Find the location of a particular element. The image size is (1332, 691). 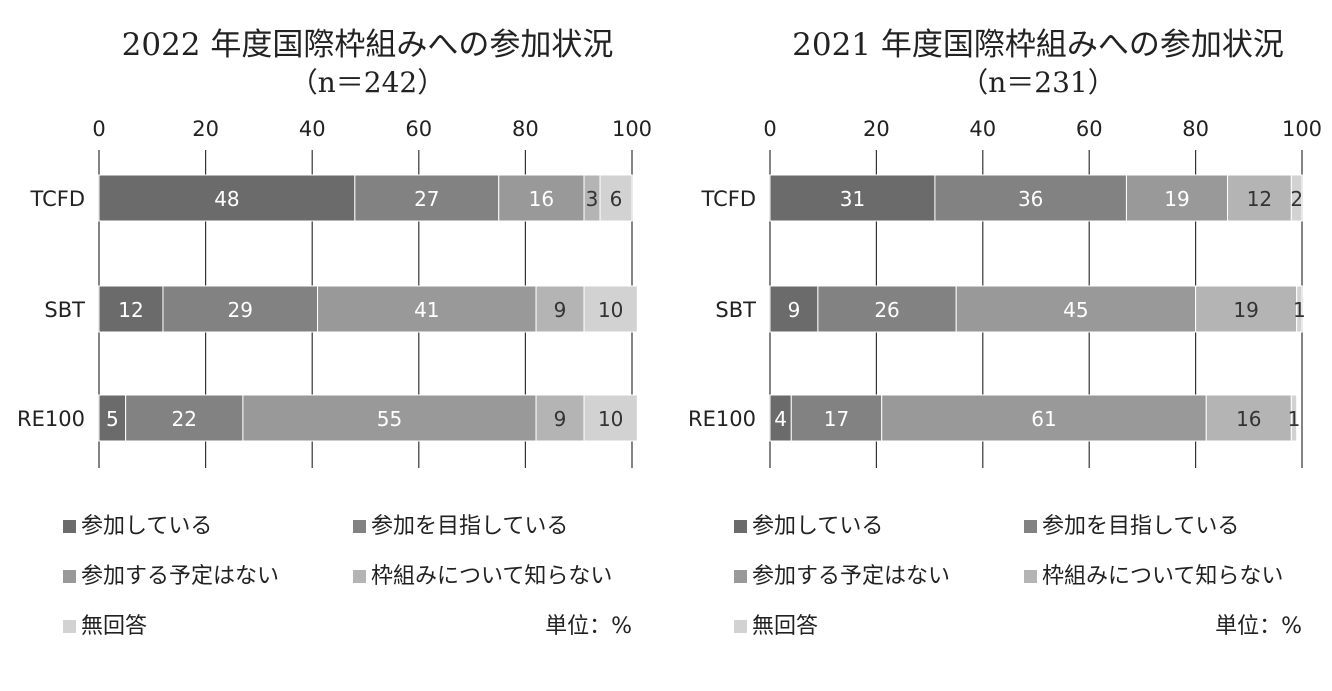

data-label: 16 is located at coordinates (1248, 419).